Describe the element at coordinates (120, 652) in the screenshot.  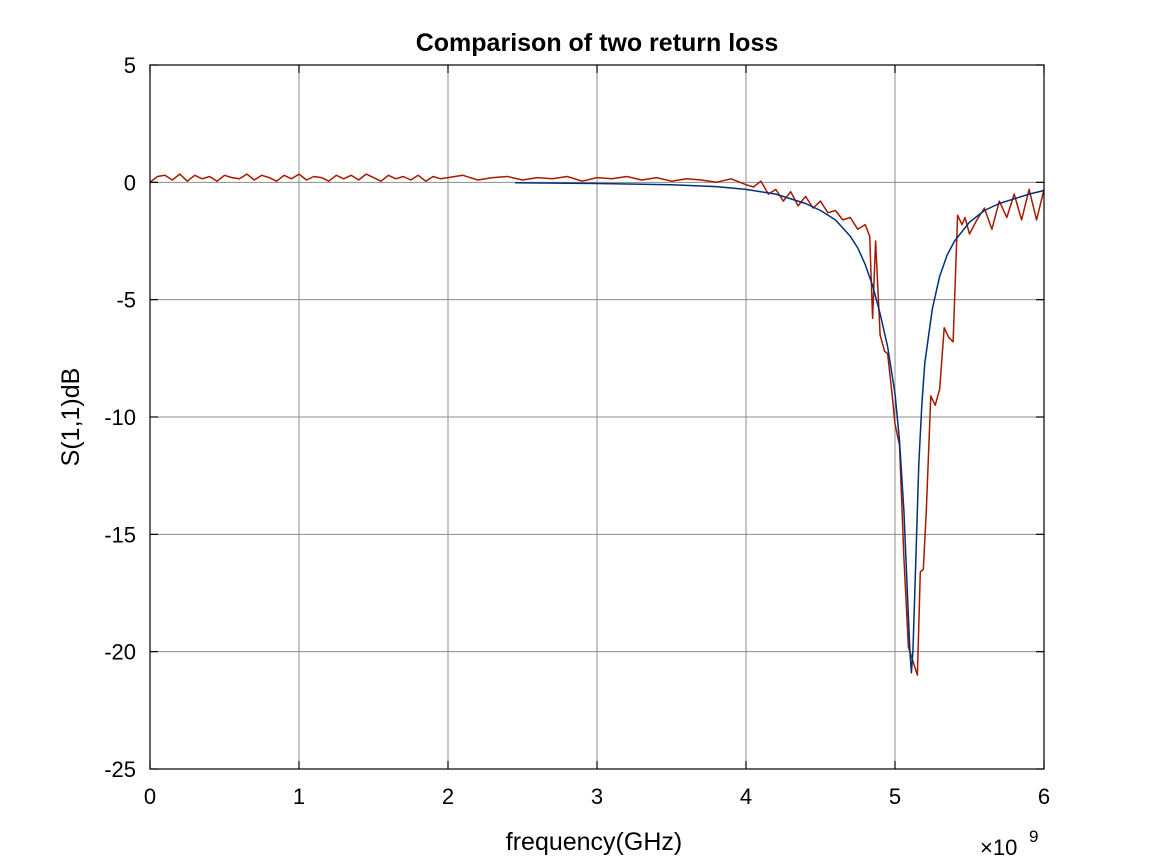
I see `y-tick-label: -20` at that location.